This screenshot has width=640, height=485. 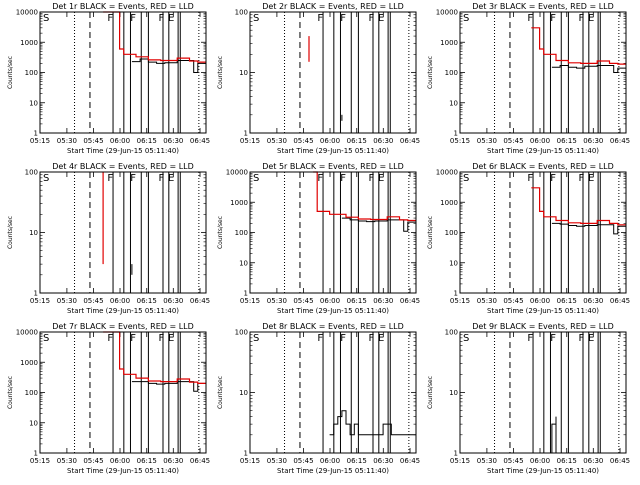 What do you see at coordinates (123, 72) in the screenshot?
I see `plot-frame` at bounding box center [123, 72].